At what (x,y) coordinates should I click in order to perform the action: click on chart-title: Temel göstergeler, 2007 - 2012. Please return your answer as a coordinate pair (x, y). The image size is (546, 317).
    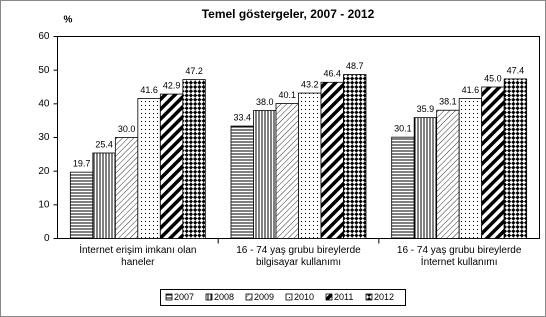
    Looking at the image, I should click on (288, 14).